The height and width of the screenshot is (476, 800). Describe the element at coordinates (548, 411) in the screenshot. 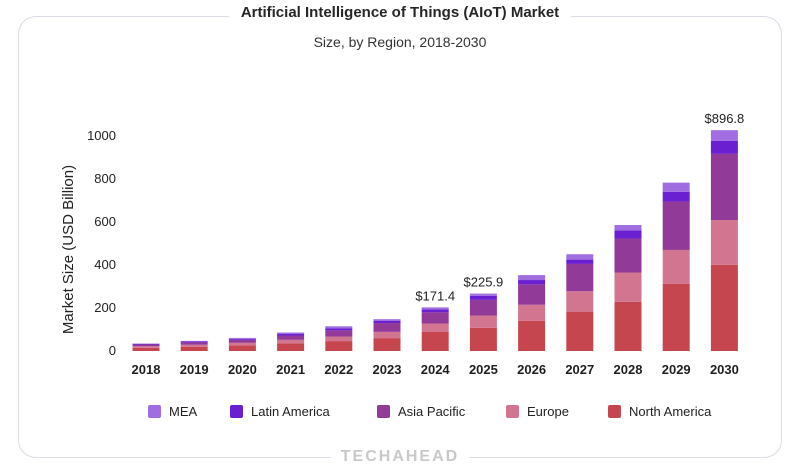

I see `legend-label: Europe` at that location.